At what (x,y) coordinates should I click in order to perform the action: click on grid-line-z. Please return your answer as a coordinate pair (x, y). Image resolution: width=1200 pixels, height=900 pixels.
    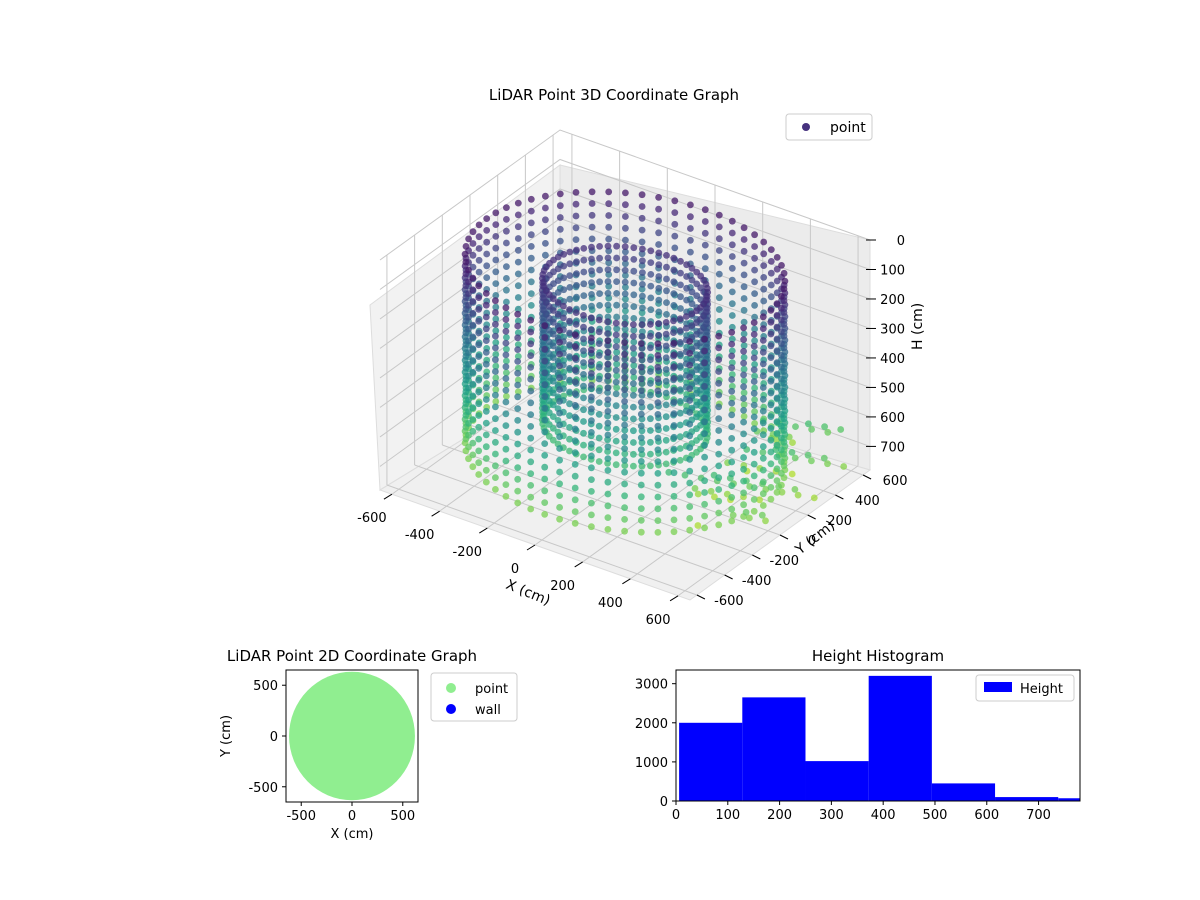
    Looking at the image, I should click on (625, 195).